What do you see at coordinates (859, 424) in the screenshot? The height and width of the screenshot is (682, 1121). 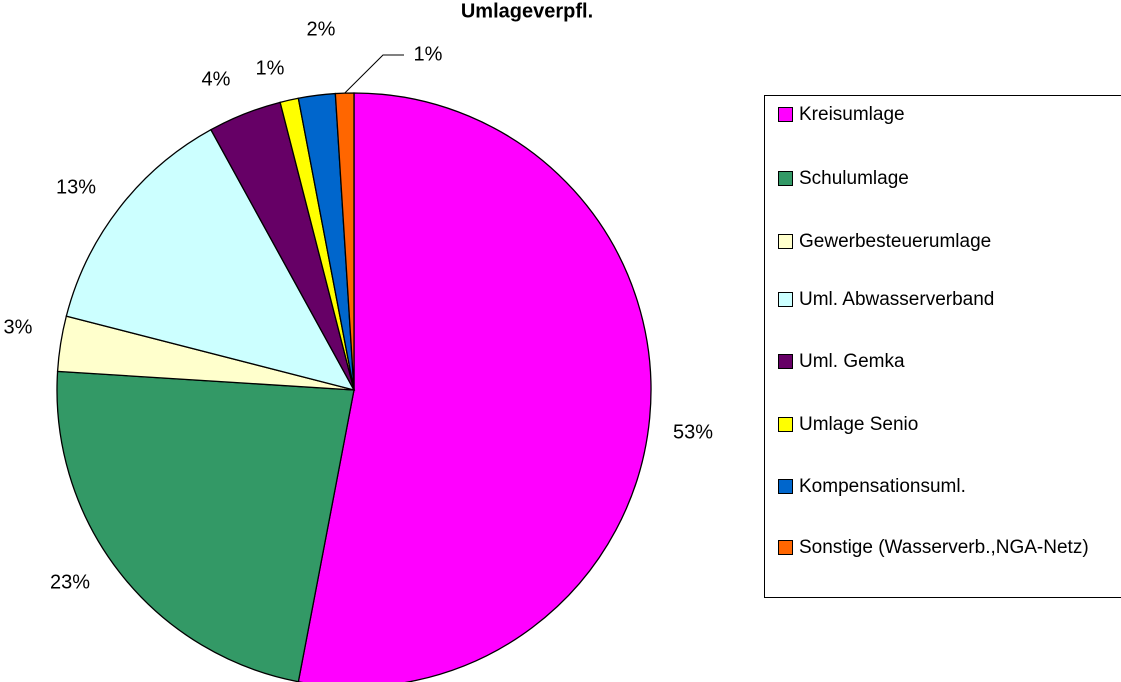 I see `legend-label: Umlage Senio` at bounding box center [859, 424].